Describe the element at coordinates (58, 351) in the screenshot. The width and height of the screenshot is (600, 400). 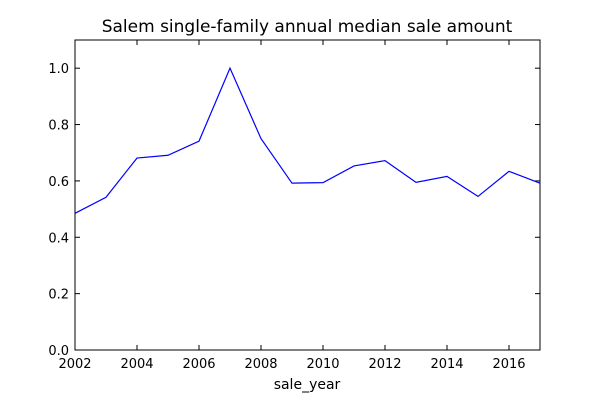
I see `y-tick-label: 0.0` at that location.